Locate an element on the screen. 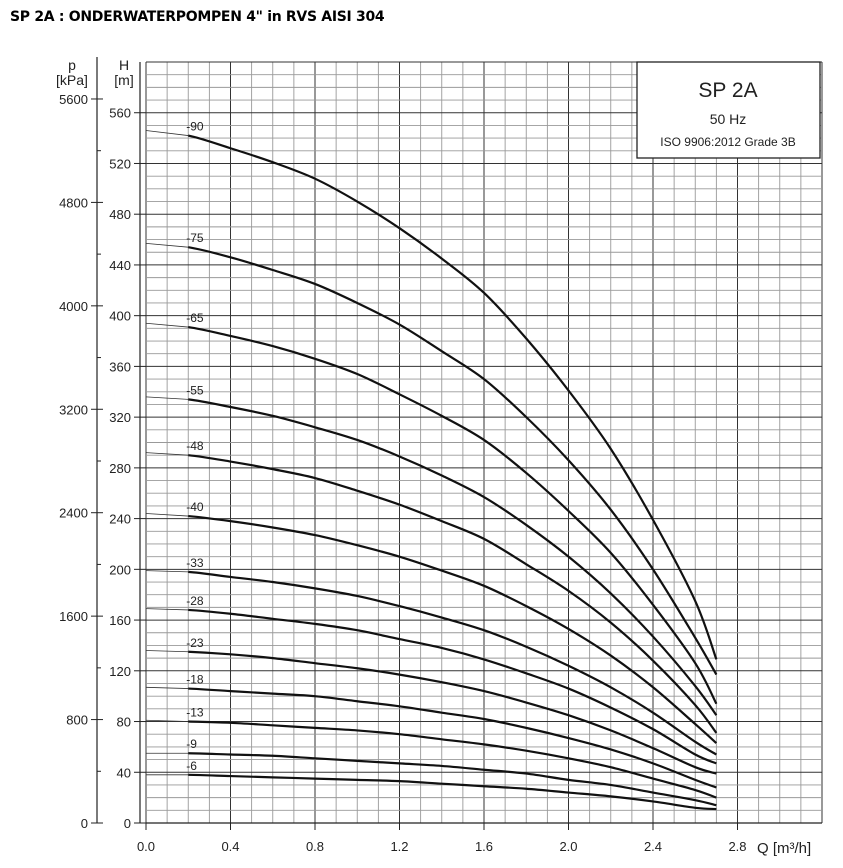  legend-frequency: 50 Hz is located at coordinates (728, 119).